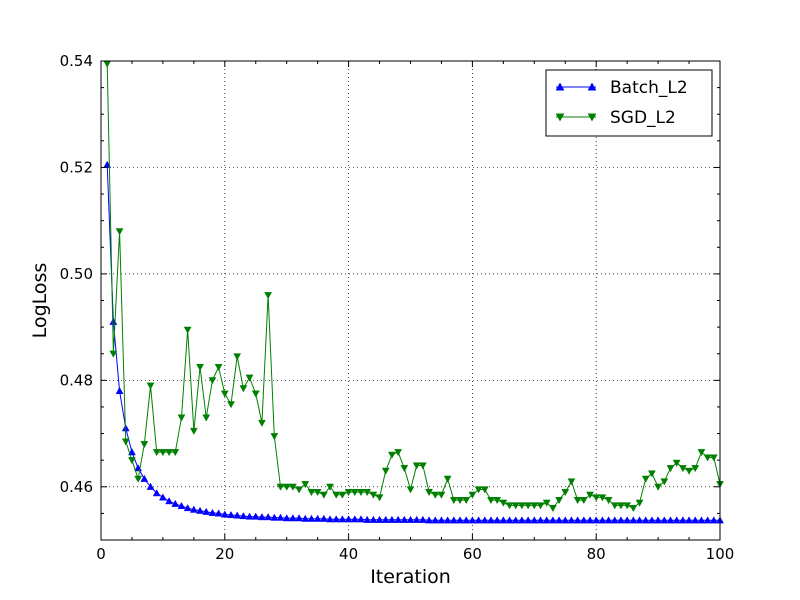 The height and width of the screenshot is (600, 800). I want to click on x-tick-label: 20, so click(224, 554).